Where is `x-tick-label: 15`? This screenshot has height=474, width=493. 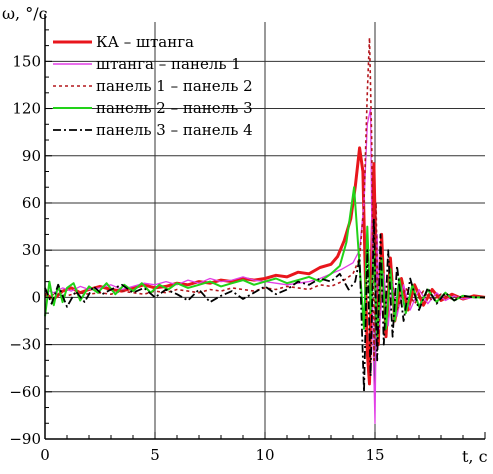
x-tick-label: 15 is located at coordinates (374, 455).